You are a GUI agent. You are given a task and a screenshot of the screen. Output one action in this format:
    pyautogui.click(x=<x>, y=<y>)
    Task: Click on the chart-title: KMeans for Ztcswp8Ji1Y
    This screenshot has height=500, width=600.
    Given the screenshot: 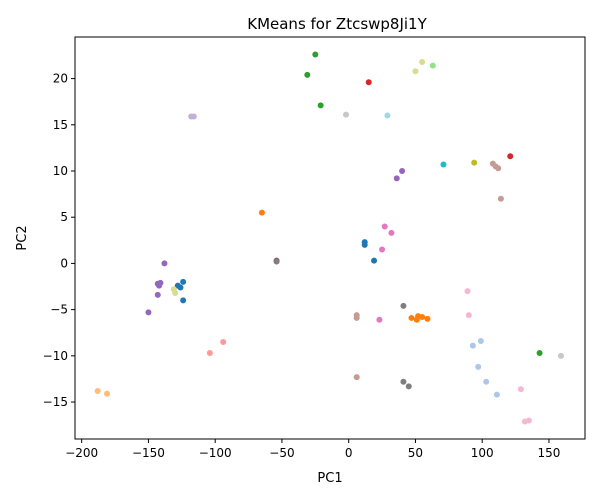 What is the action you would take?
    pyautogui.click(x=337, y=24)
    